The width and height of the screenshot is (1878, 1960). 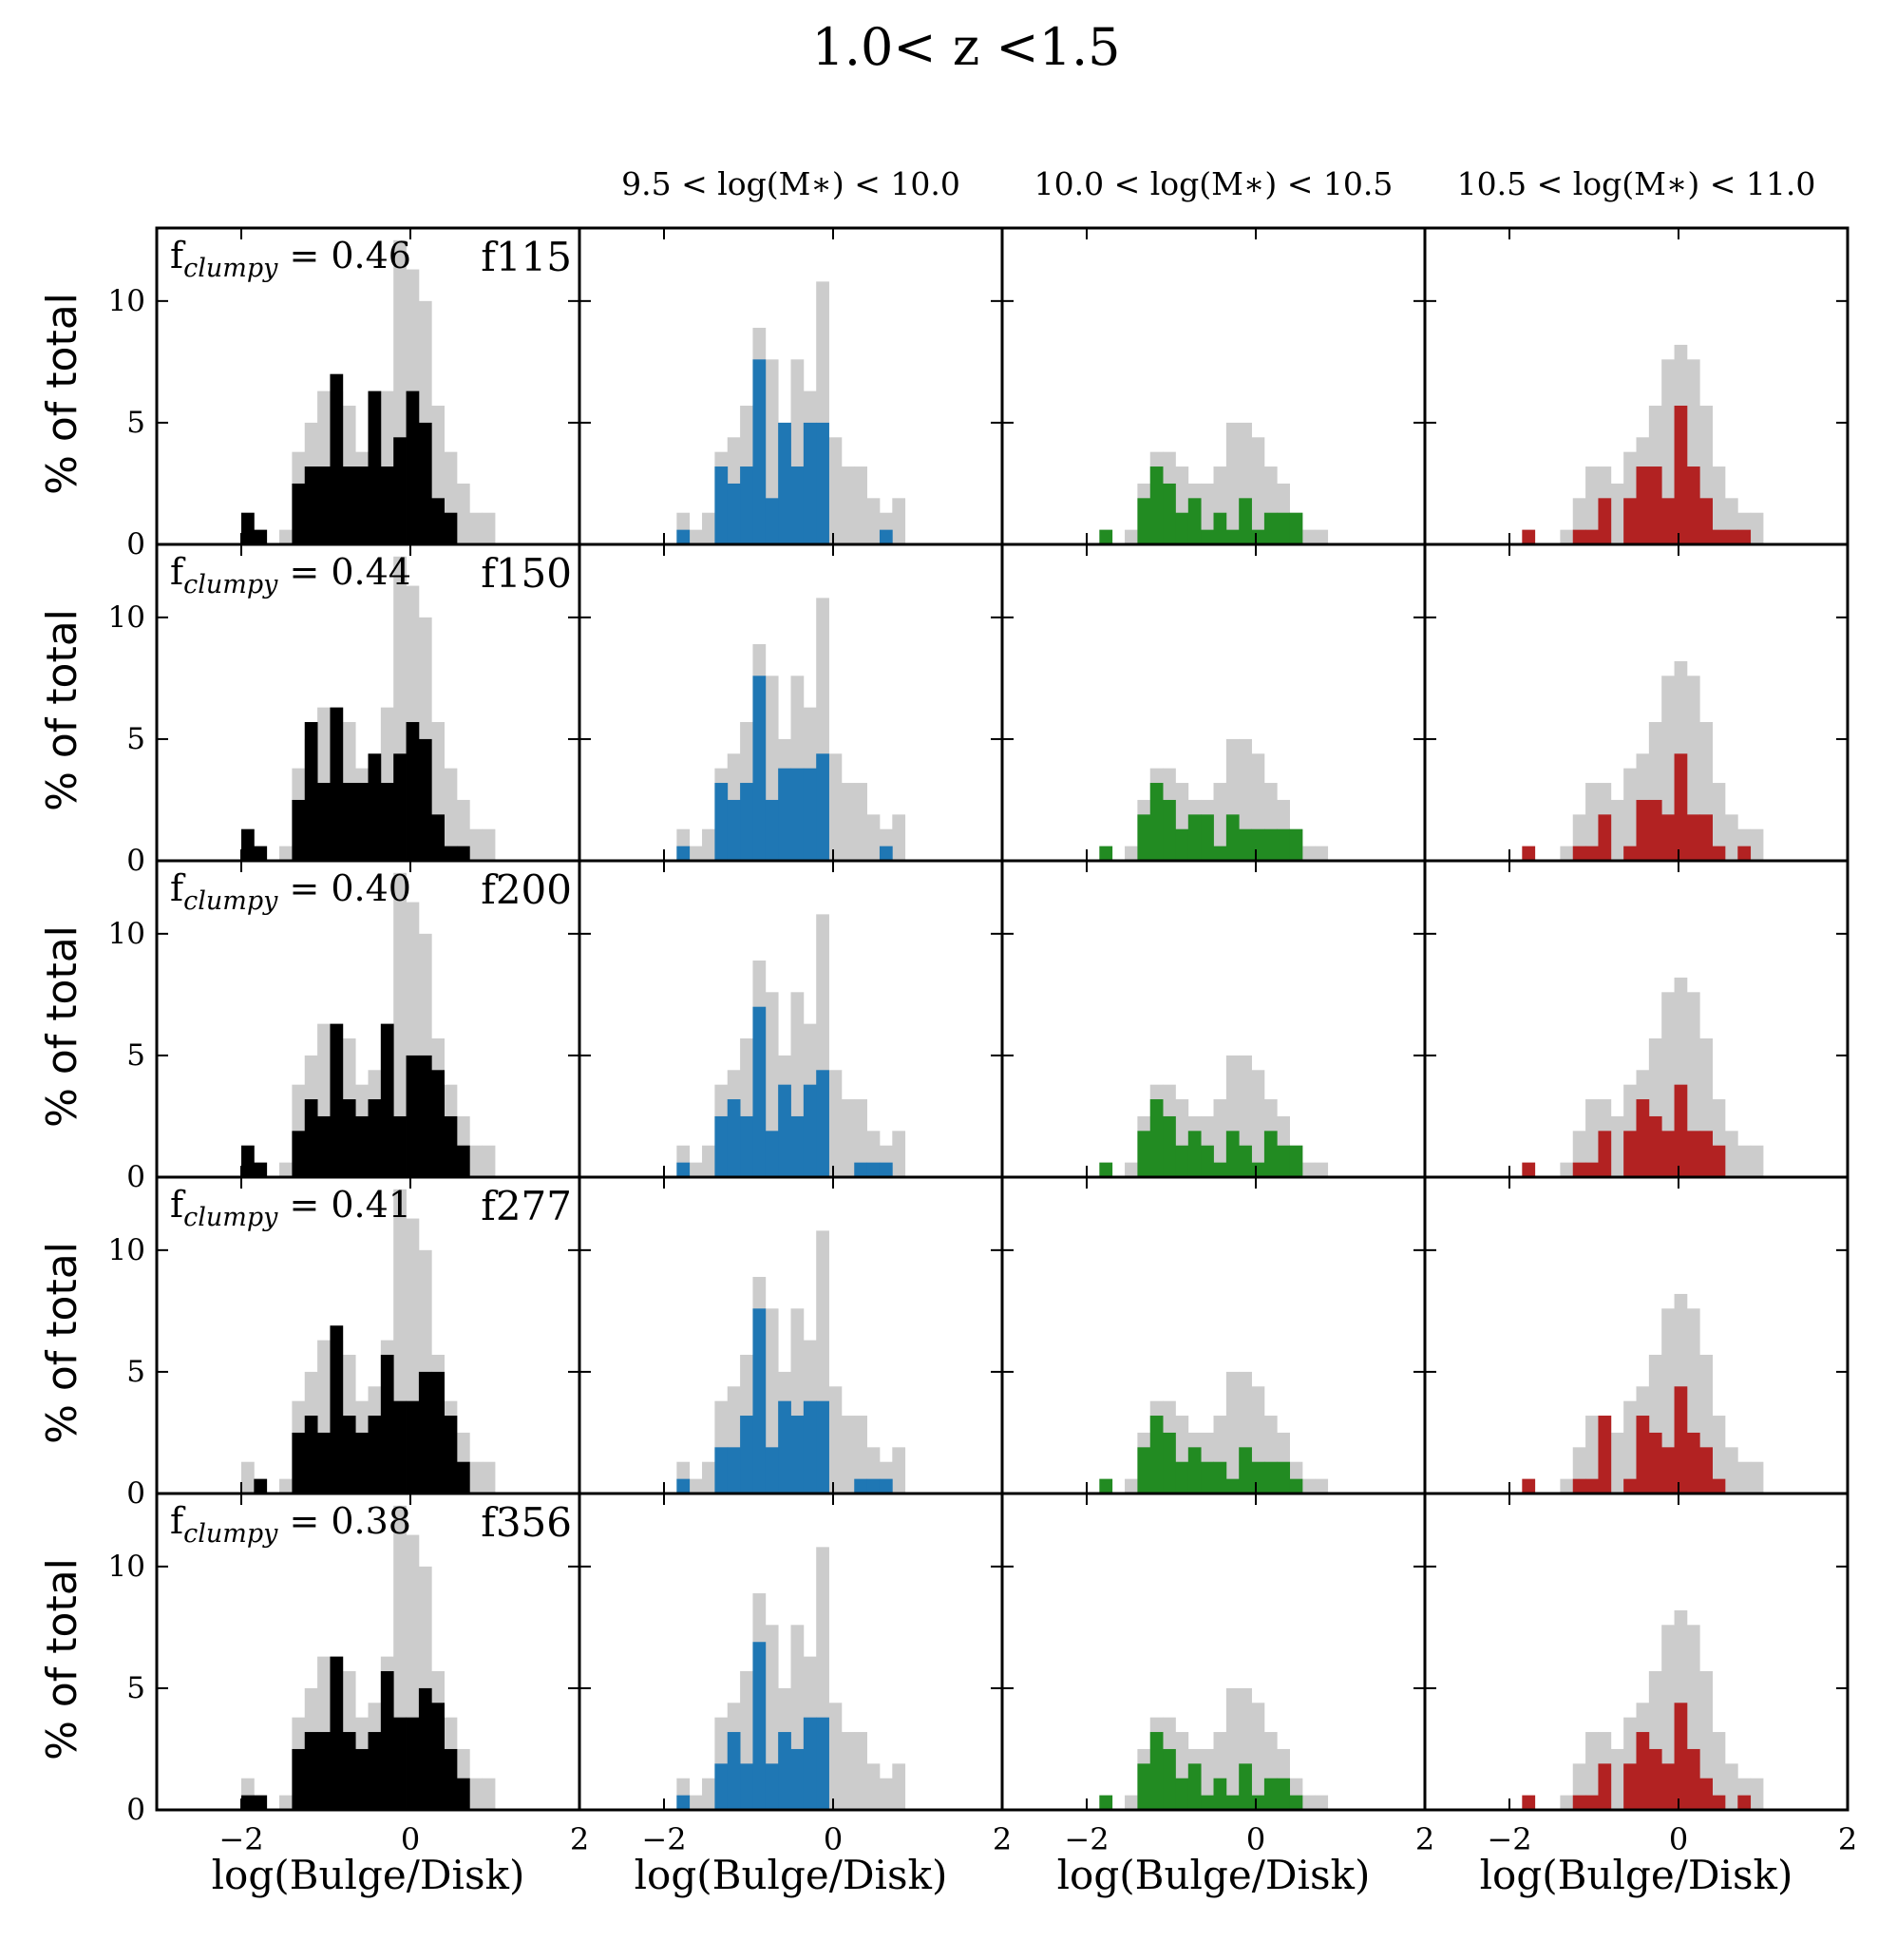 I want to click on panel-f356-col3: −2 0 2, so click(x=1640, y=1674).